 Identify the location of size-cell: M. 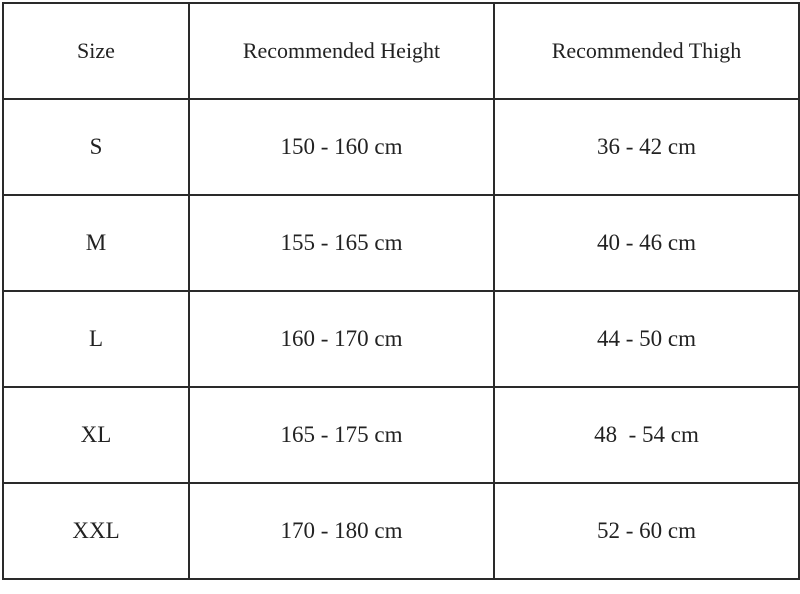
(96, 243).